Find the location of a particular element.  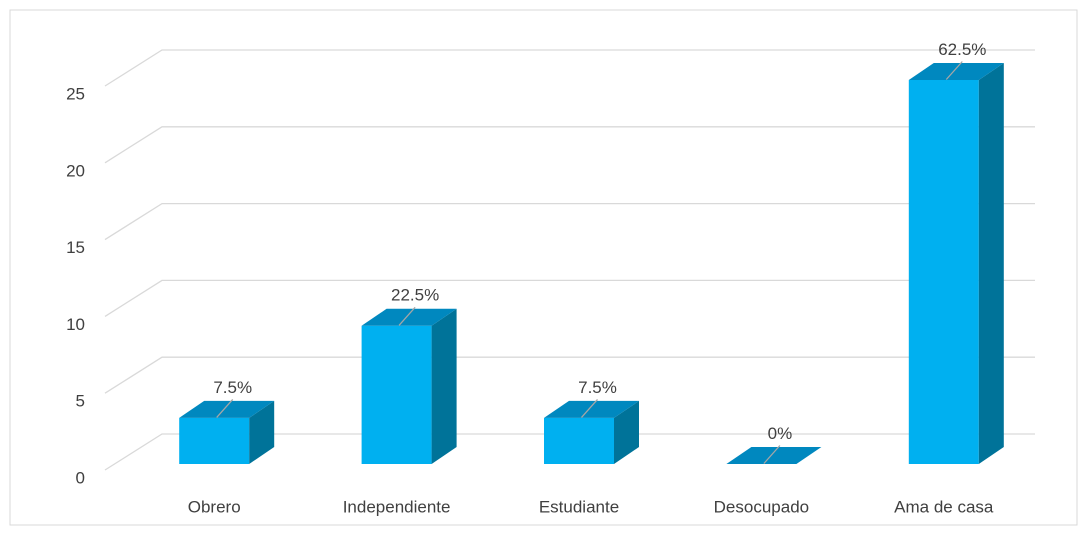

y-tick-label: 25 is located at coordinates (75, 93).